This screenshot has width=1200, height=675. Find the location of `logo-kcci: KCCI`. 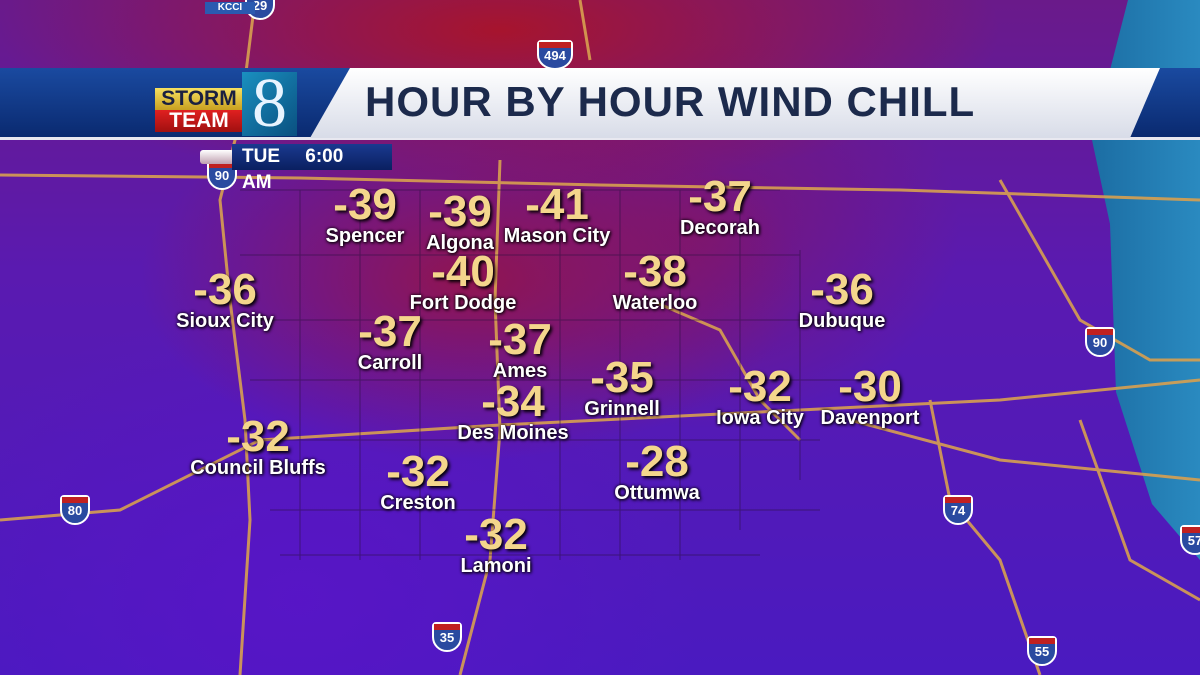

logo-kcci: KCCI is located at coordinates (230, 8).